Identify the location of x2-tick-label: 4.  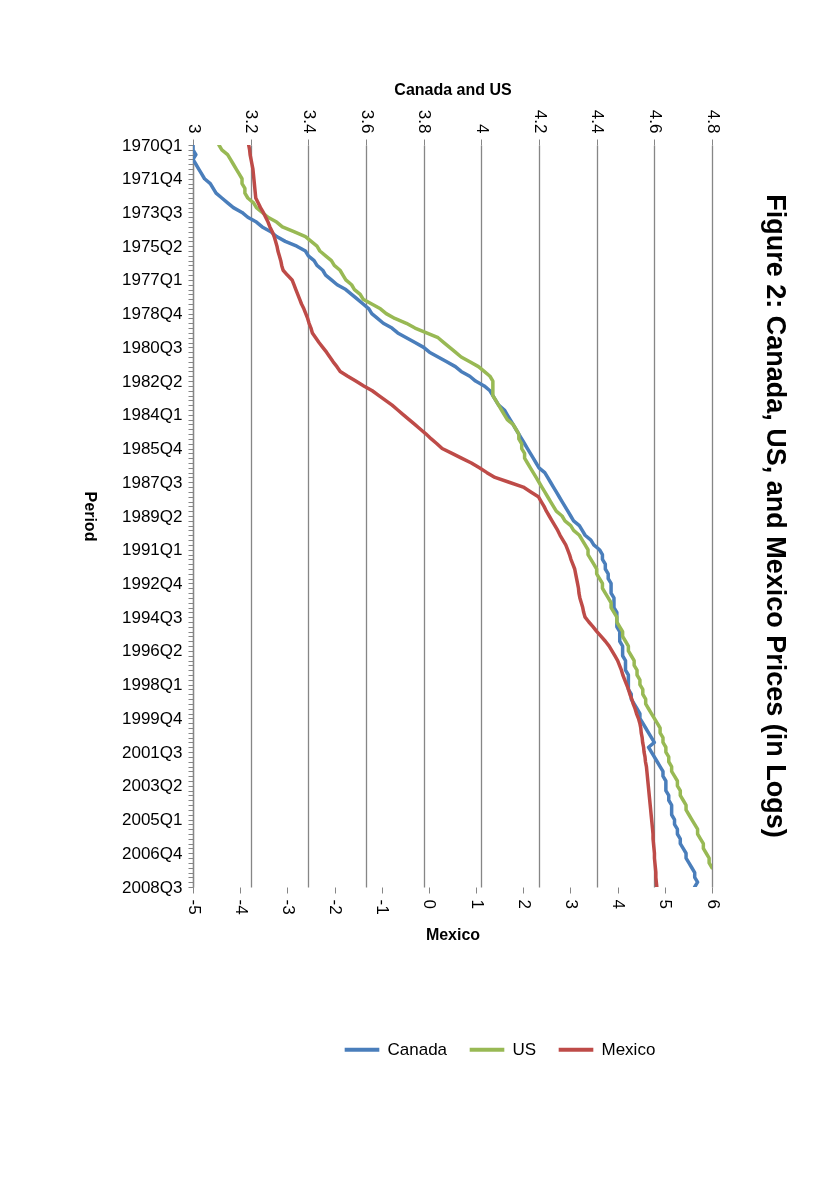
(482, 129).